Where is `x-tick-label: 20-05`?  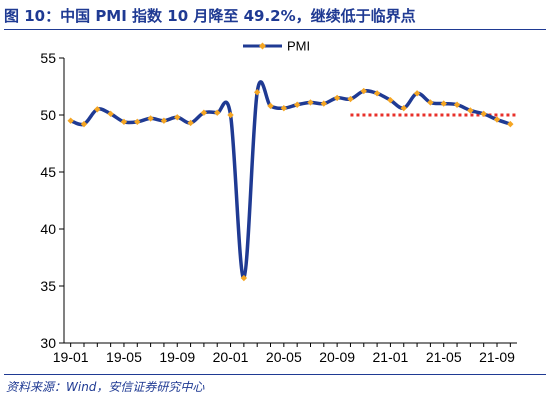 x-tick-label: 20-05 is located at coordinates (284, 357).